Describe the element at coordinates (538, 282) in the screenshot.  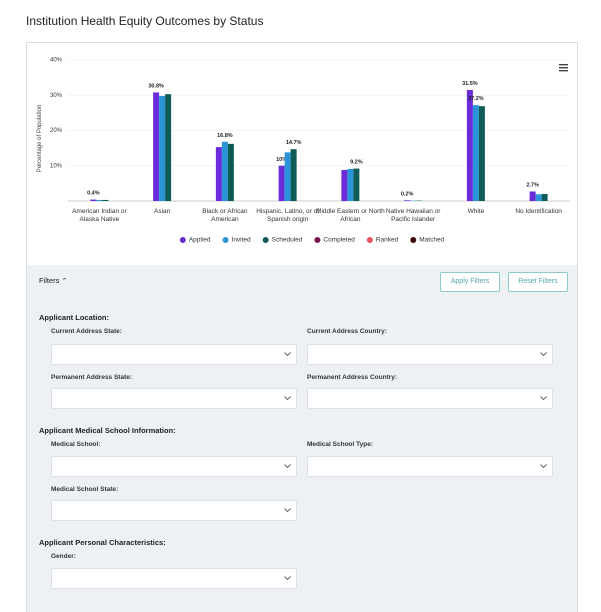
I see `reset-button: Reset Filters` at that location.